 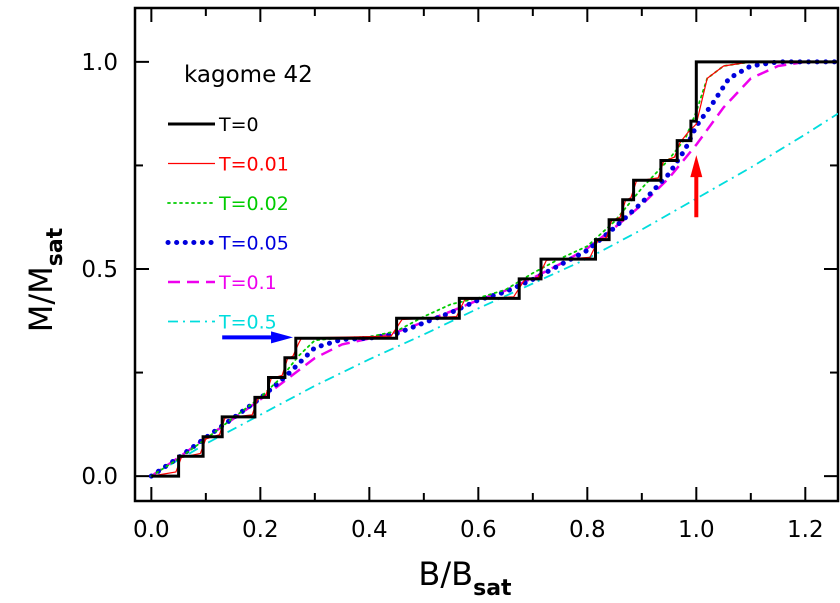 I want to click on y-axis-label: M/Msat, so click(x=45, y=279).